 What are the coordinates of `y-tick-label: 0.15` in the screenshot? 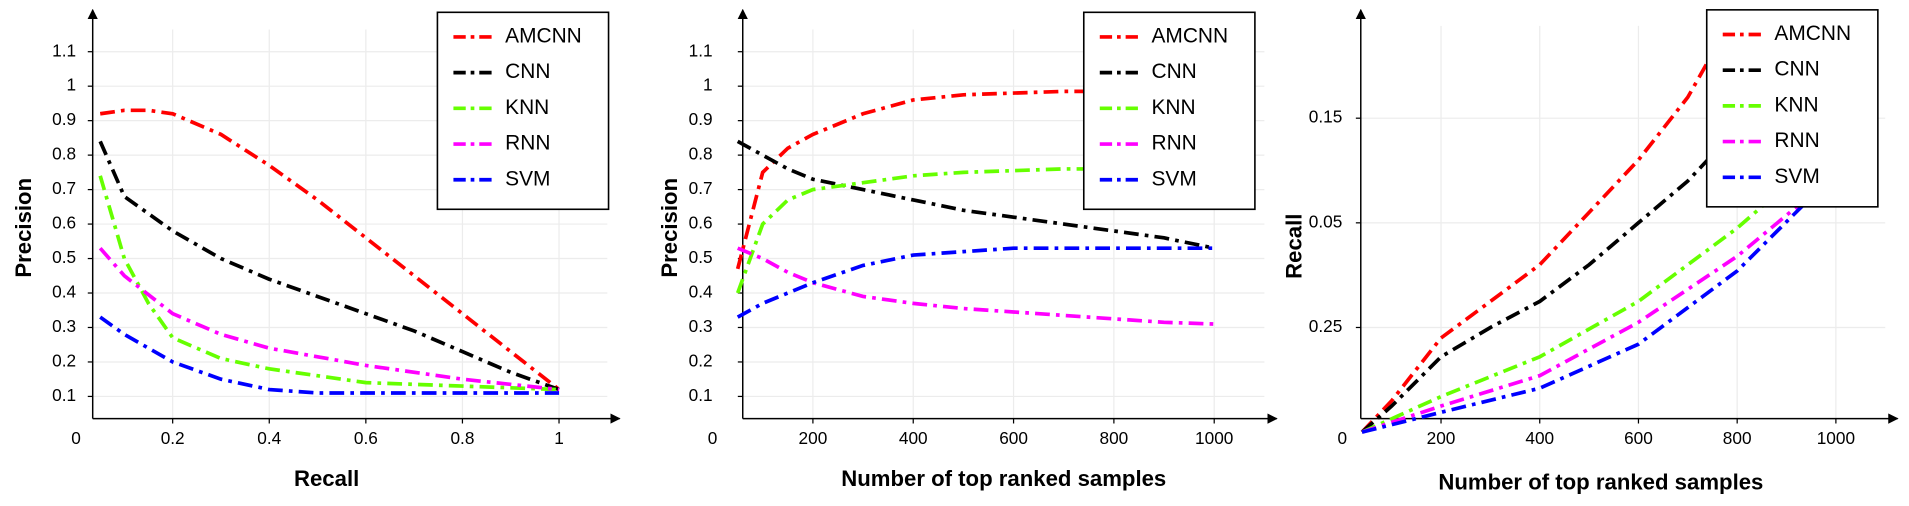 It's located at (1326, 117).